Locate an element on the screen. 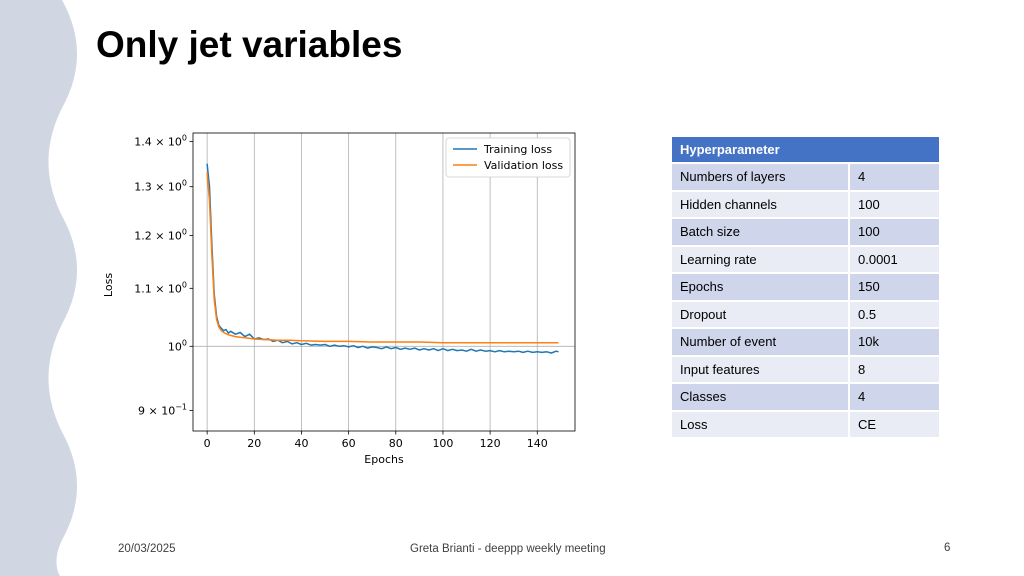  x-tick-label: 60 is located at coordinates (349, 443).